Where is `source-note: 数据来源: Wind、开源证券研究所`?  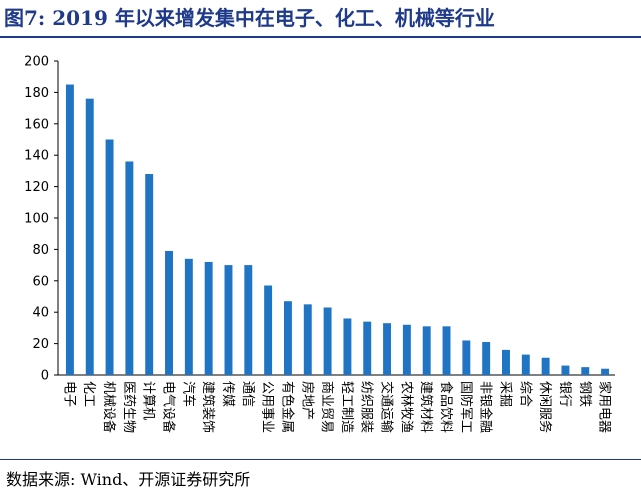
source-note: 数据来源: Wind、开源证券研究所 is located at coordinates (128, 479).